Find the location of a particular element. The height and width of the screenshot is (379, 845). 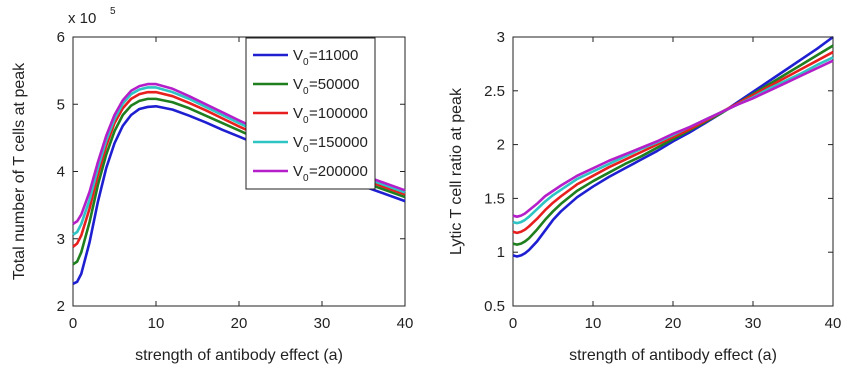

left-x-tick-label: 30 is located at coordinates (322, 323).